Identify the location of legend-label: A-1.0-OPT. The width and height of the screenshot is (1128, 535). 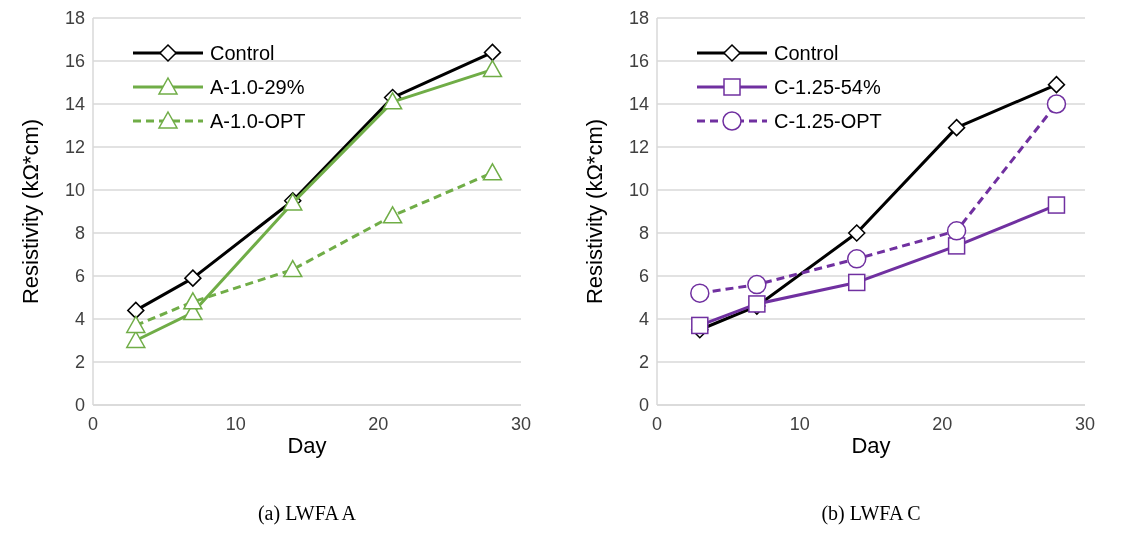
(258, 121).